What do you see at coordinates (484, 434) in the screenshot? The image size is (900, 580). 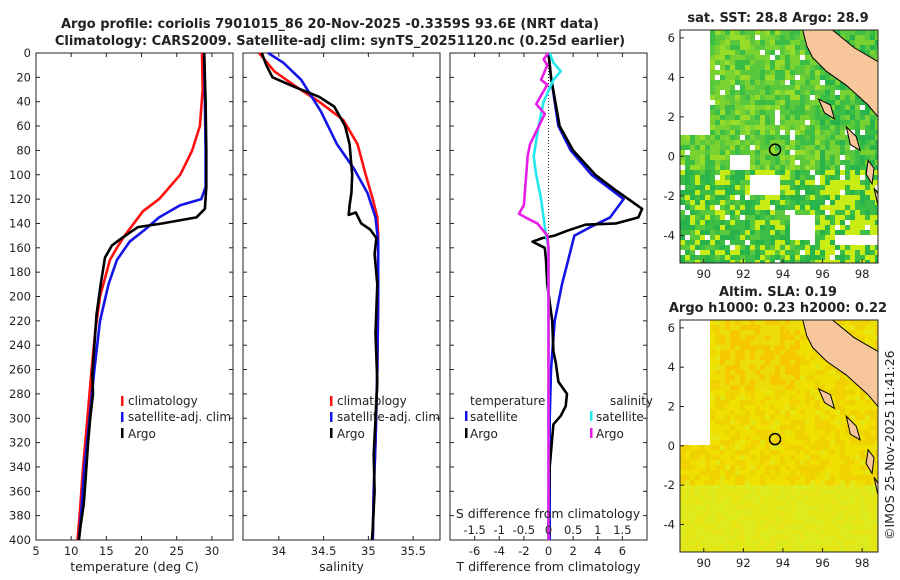 I see `legend-label-t-argo: Argo` at bounding box center [484, 434].